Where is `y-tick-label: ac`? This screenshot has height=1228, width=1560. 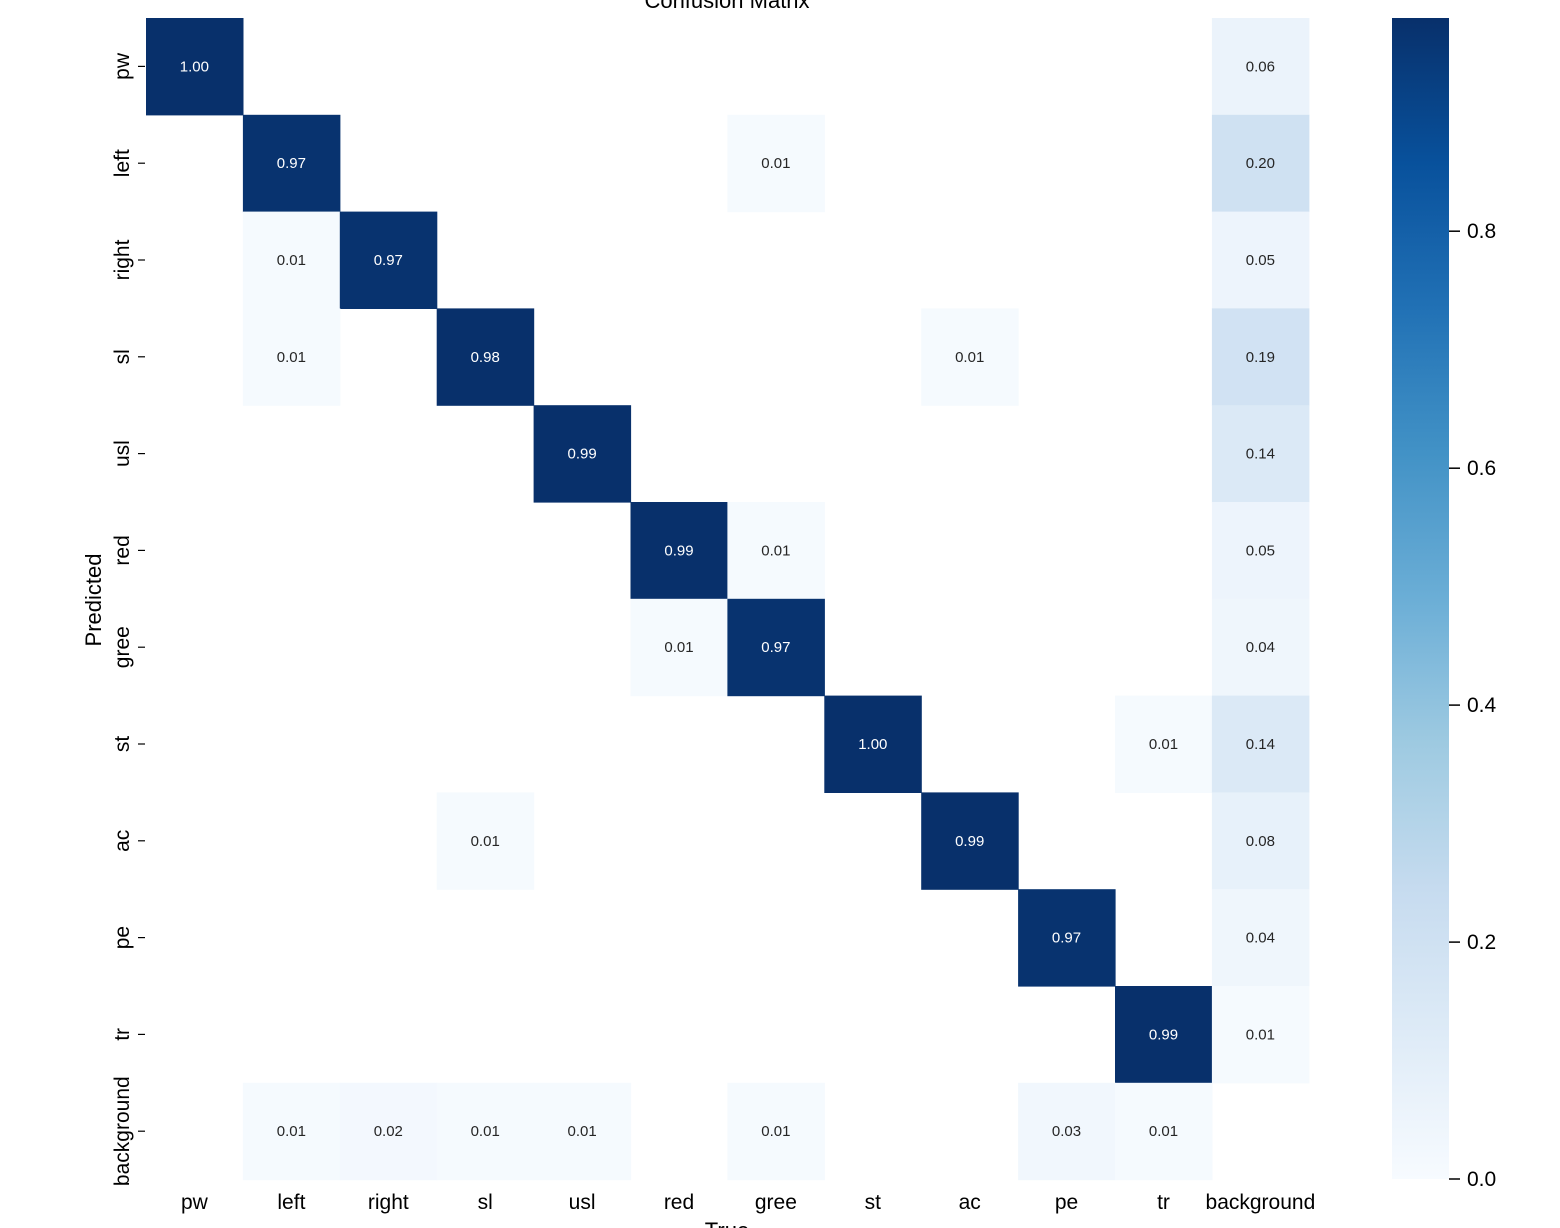 y-tick-label: ac is located at coordinates (122, 841).